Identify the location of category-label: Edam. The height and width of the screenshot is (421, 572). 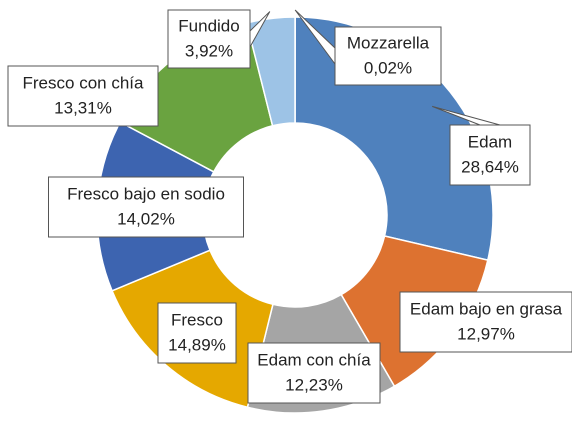
(490, 141).